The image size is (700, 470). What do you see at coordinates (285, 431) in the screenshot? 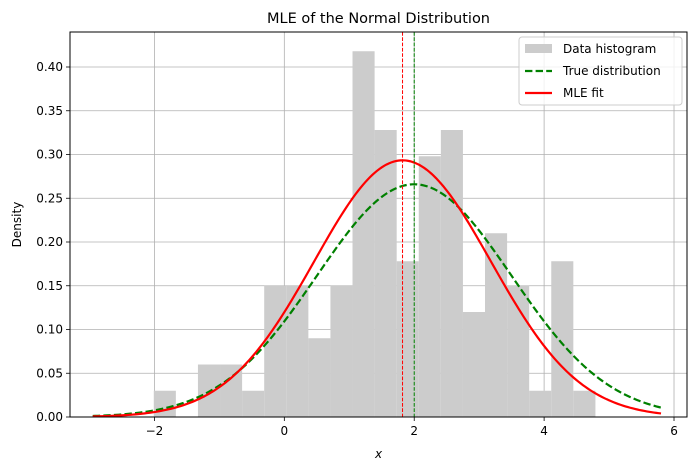
I see `x-tick-label: 0` at bounding box center [285, 431].